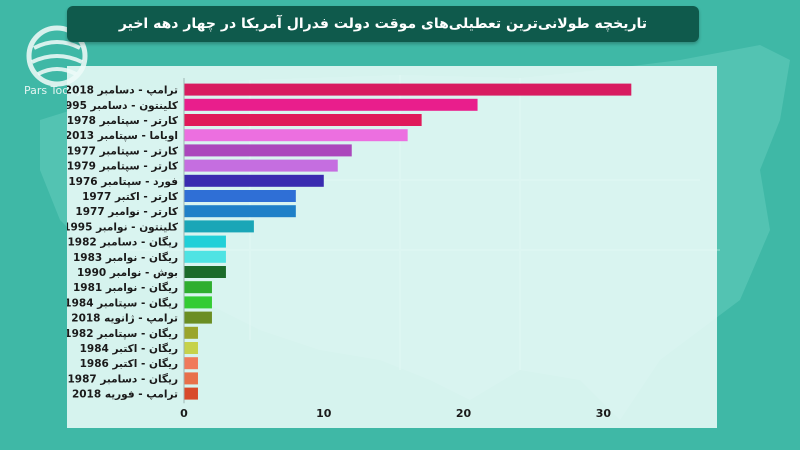 This screenshot has width=800, height=450. I want to click on category-label: ریگان - نوامبر 1981, so click(125, 287).